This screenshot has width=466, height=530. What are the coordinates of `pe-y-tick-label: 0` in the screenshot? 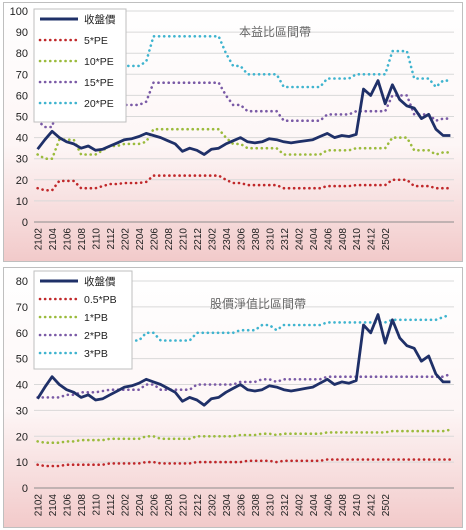 It's located at (25, 223).